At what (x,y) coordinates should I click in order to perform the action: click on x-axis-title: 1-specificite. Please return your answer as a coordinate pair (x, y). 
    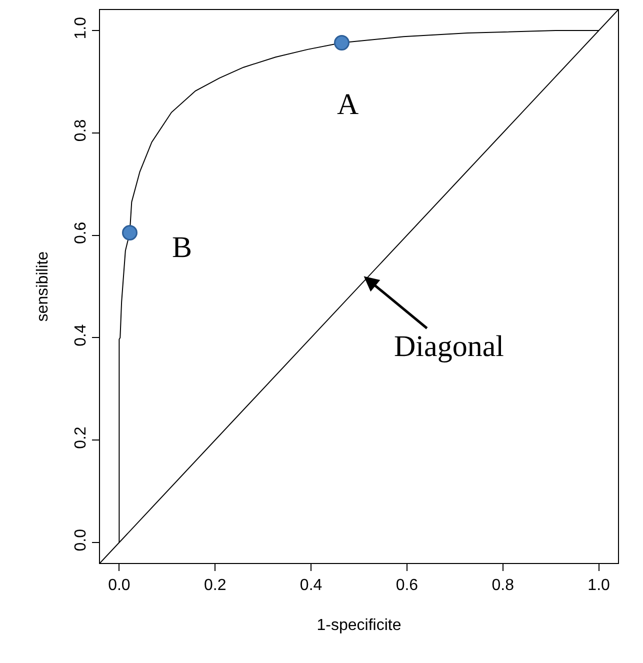
    Looking at the image, I should click on (359, 625).